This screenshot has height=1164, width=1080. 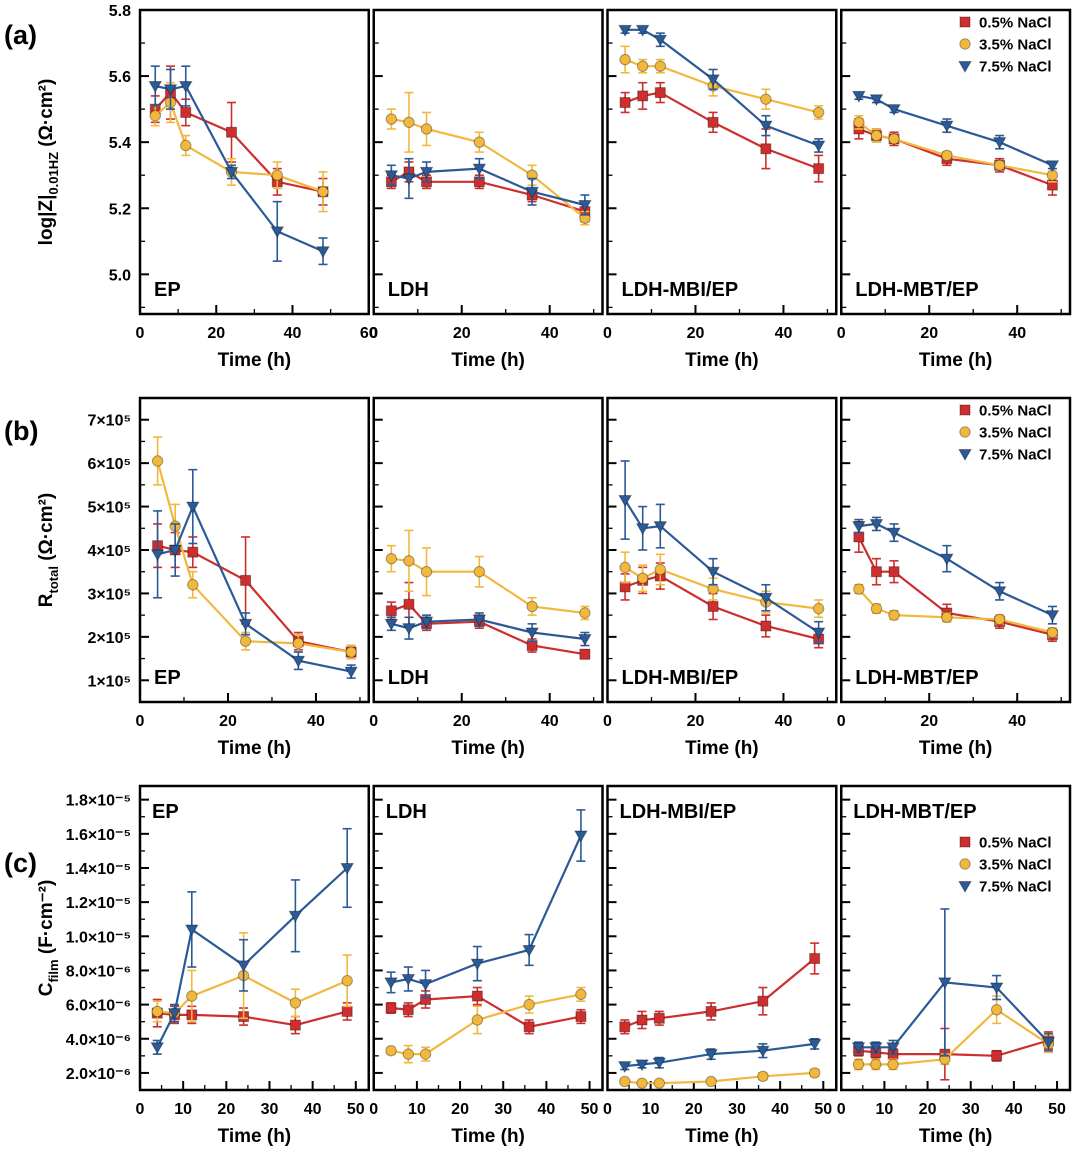 I want to click on legend-label: 7.5% NaCl, so click(x=1015, y=67).